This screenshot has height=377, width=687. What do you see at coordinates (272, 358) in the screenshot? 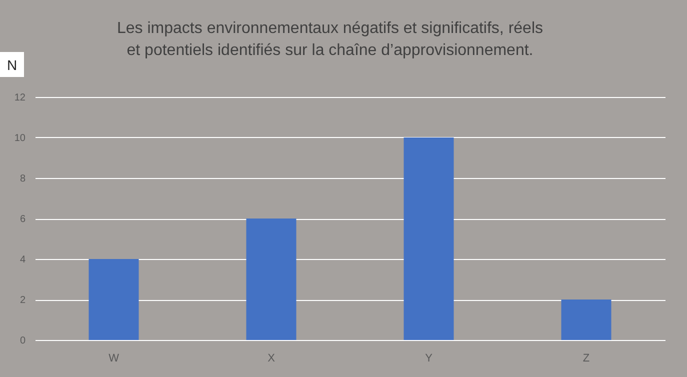
I see `x-tick-label: X` at bounding box center [272, 358].